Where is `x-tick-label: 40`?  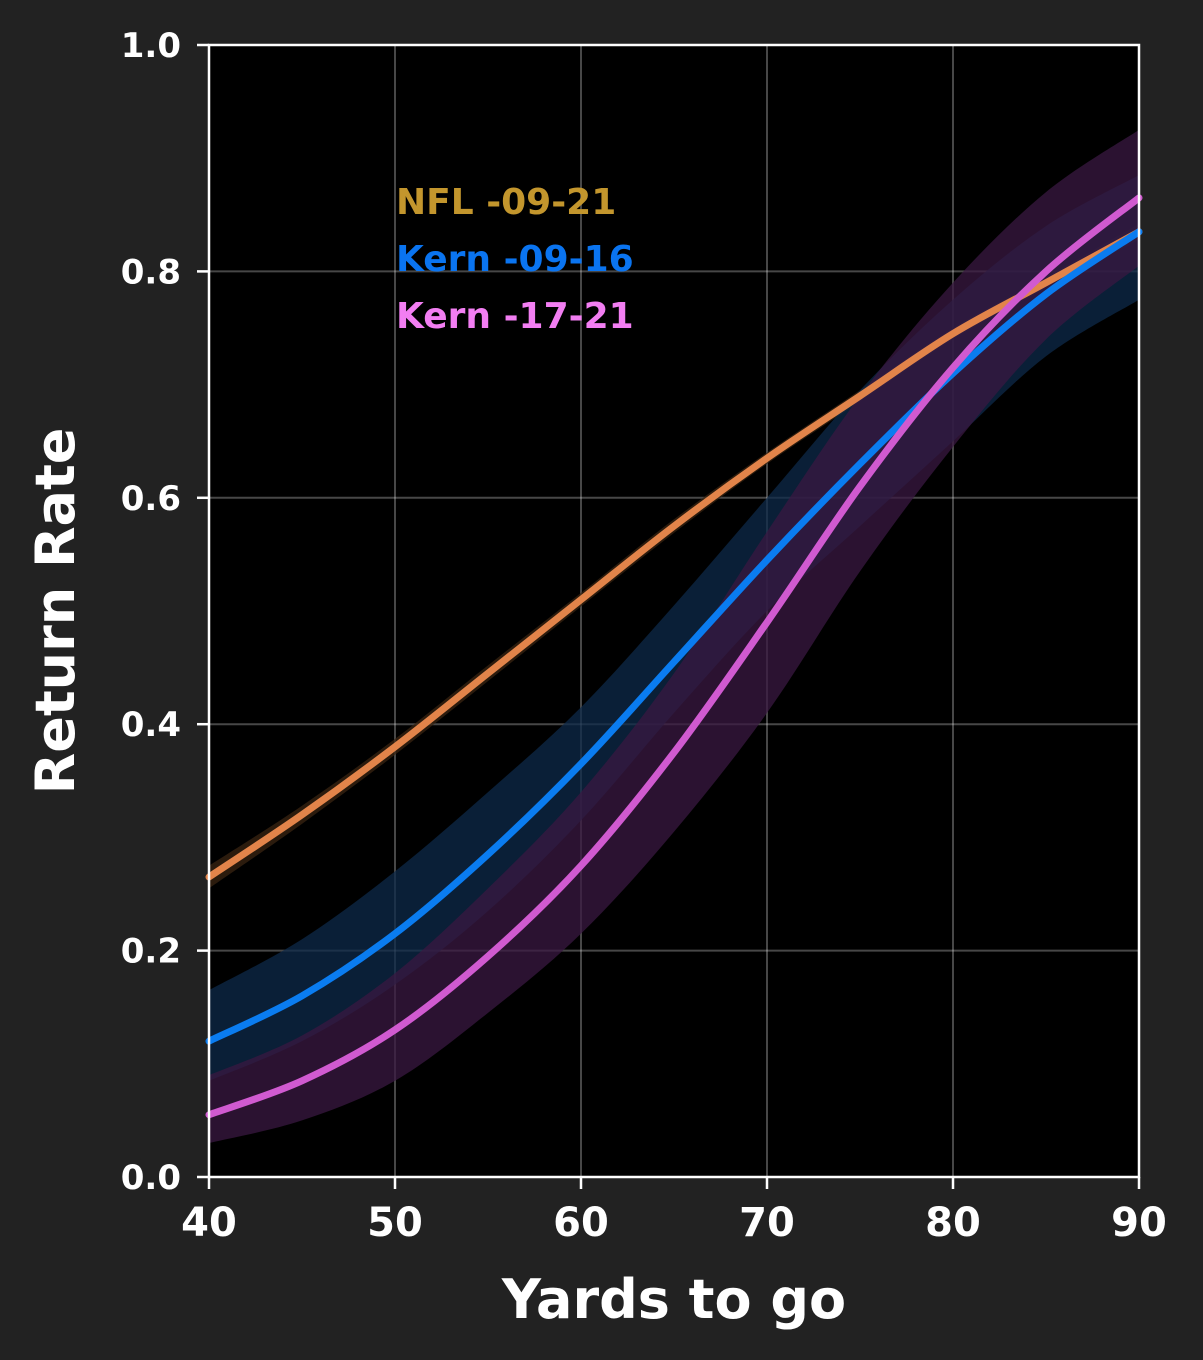 x-tick-label: 40 is located at coordinates (209, 1223).